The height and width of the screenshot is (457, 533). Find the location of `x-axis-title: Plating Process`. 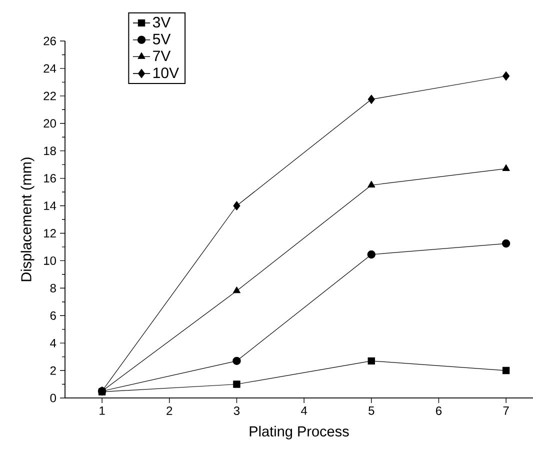

x-axis-title: Plating Process is located at coordinates (299, 433).